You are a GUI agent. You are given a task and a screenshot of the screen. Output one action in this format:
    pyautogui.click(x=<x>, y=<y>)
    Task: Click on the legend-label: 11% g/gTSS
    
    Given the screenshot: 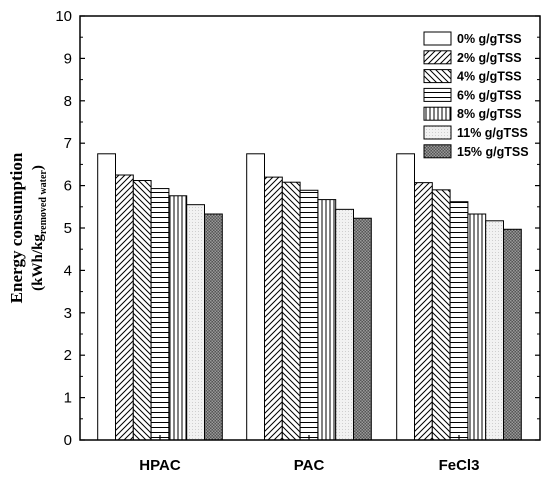 What is the action you would take?
    pyautogui.click(x=492, y=133)
    